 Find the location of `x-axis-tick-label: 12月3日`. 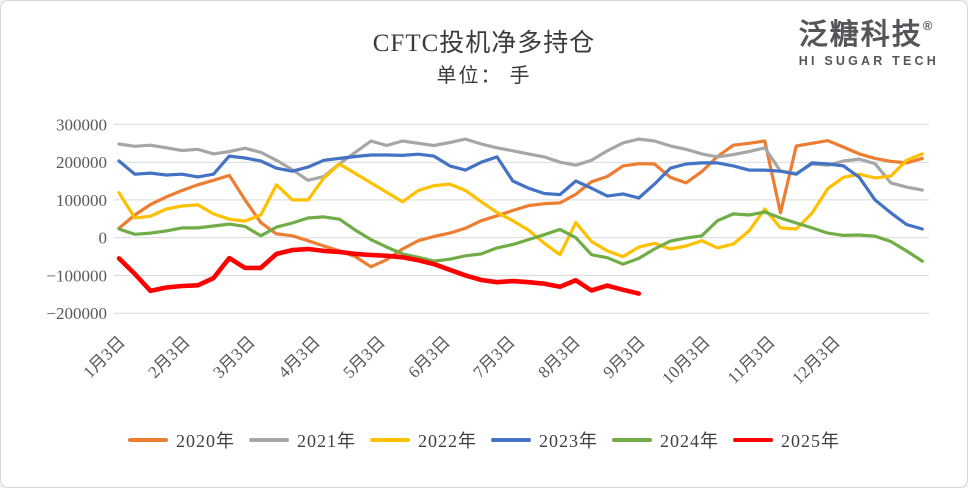

x-axis-tick-label: 12月3日 is located at coordinates (816, 360).